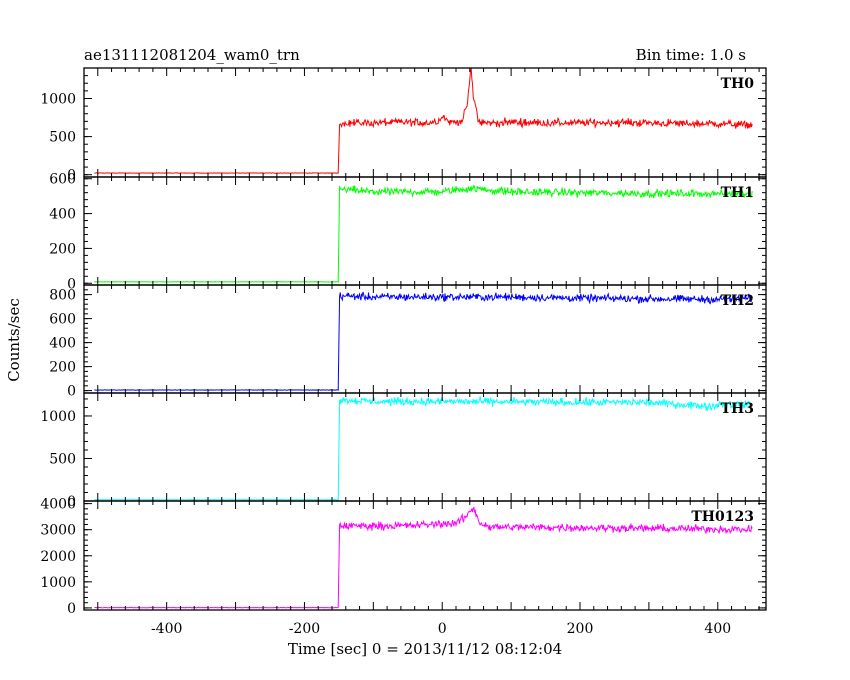 The height and width of the screenshot is (680, 850). What do you see at coordinates (691, 55) in the screenshot?
I see `bin-time-label: Bin time: 1.0 s` at bounding box center [691, 55].